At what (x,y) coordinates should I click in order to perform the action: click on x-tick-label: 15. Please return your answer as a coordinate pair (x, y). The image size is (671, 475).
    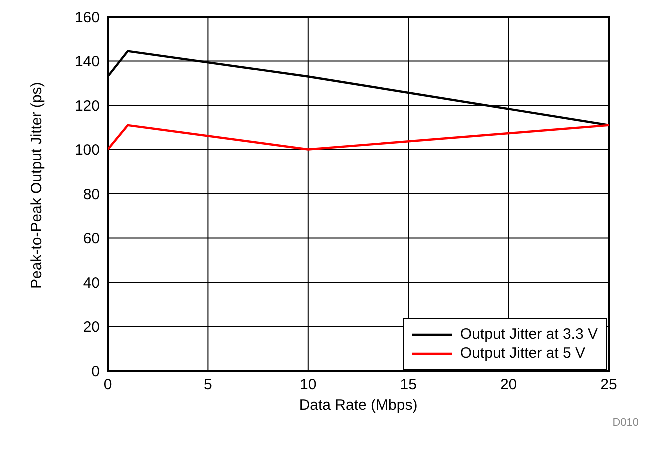
    Looking at the image, I should click on (408, 385).